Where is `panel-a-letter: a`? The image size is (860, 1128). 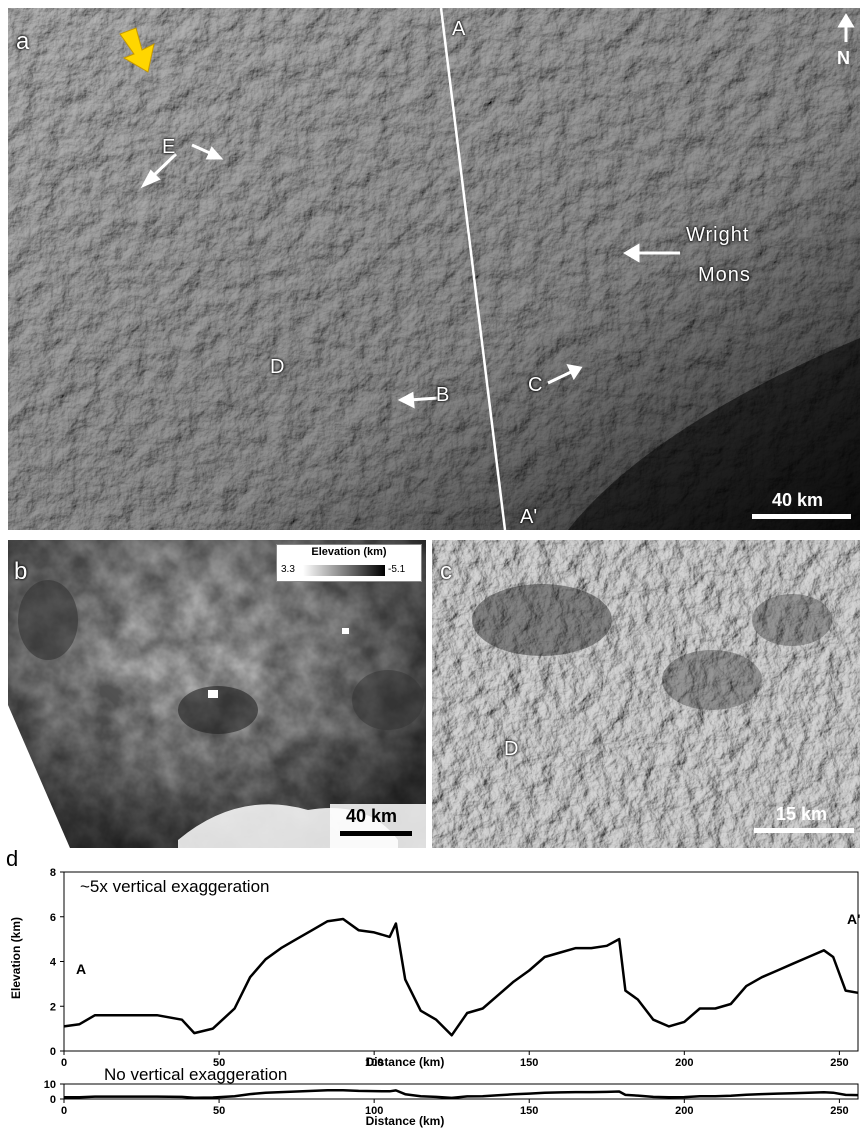
panel-a-letter: a is located at coordinates (23, 41).